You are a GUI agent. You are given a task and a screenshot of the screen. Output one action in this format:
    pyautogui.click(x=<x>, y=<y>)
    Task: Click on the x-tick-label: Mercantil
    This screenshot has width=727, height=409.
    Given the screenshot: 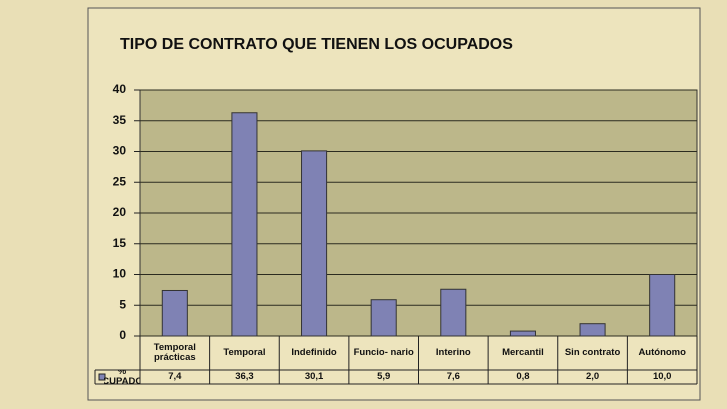 What is the action you would take?
    pyautogui.click(x=523, y=352)
    